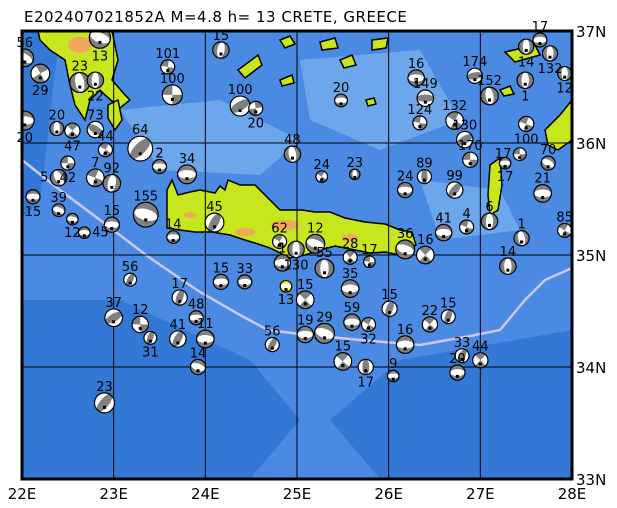 The width and height of the screenshot is (617, 508). What do you see at coordinates (591, 32) in the screenshot?
I see `y-tick-label: 37N` at bounding box center [591, 32].